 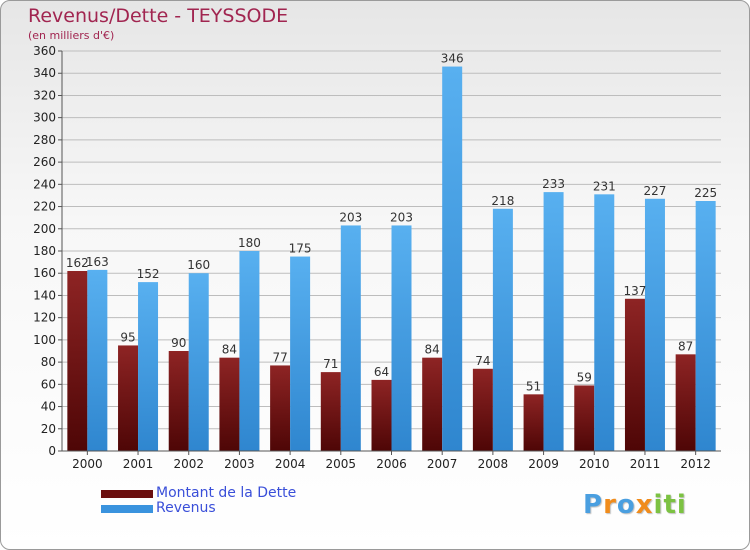 What do you see at coordinates (593, 505) in the screenshot?
I see `logo-letter: P` at bounding box center [593, 505].